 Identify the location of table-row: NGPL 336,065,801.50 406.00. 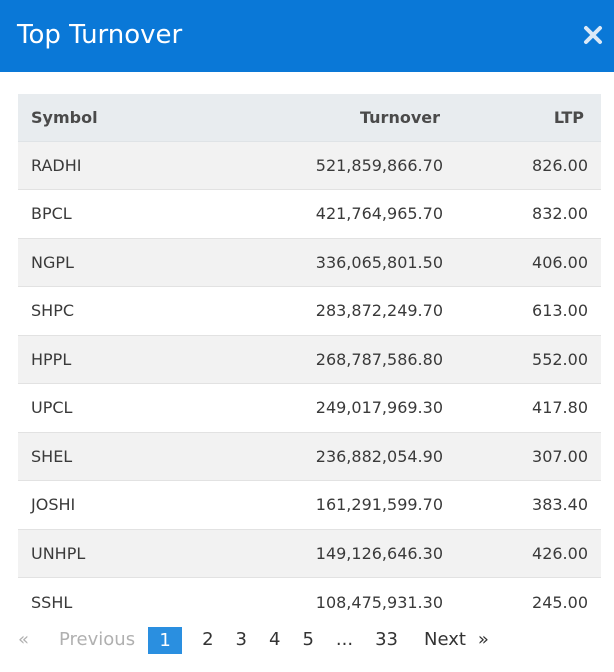
(309, 262).